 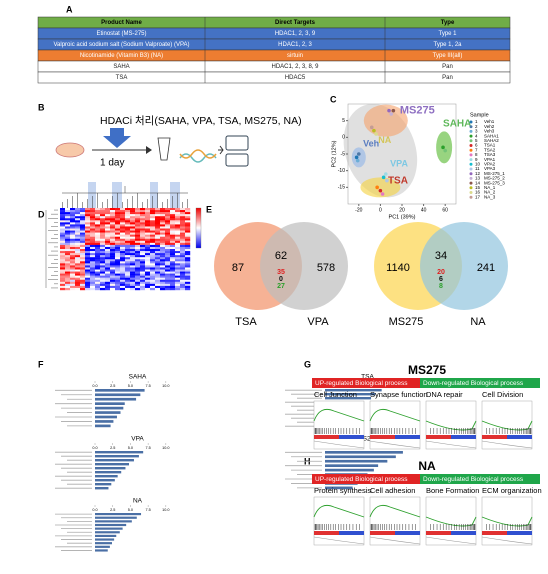 What do you see at coordinates (490, 187) in the screenshot?
I see `legend-label: NA_1` at bounding box center [490, 187].